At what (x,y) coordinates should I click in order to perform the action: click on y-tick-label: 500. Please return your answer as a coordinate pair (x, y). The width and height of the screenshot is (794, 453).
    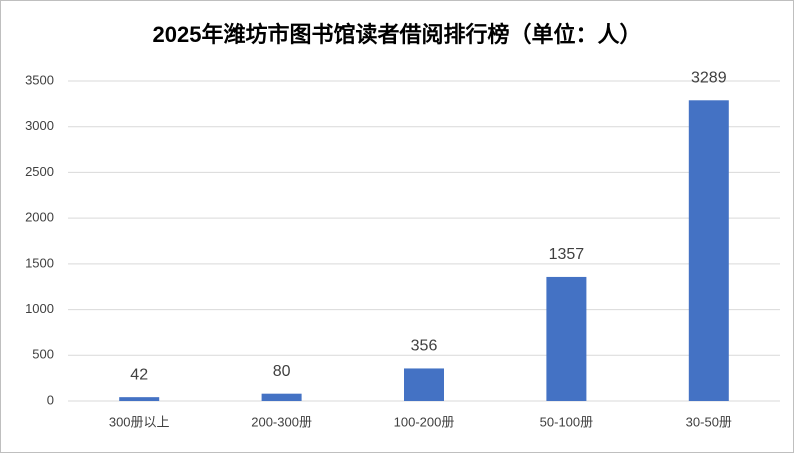
    Looking at the image, I should click on (43, 354).